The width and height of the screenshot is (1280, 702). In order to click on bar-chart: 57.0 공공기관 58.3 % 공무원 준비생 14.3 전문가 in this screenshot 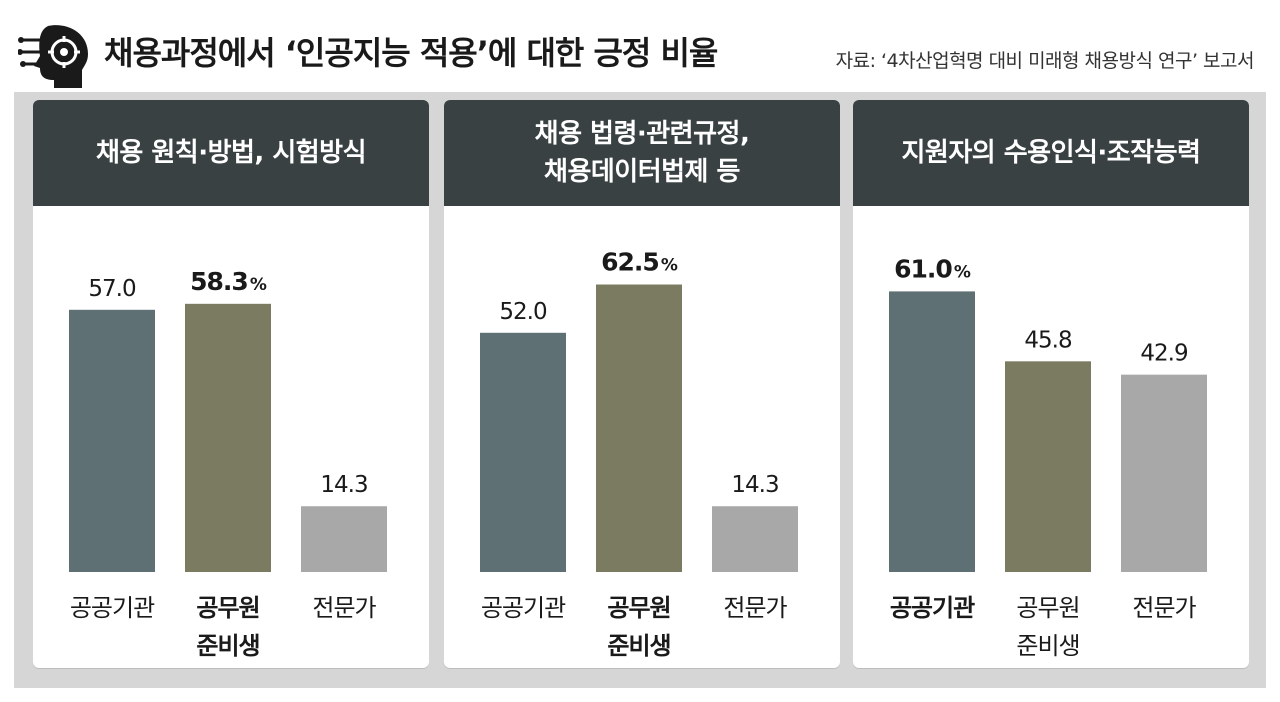, I will do `click(228, 463)`.